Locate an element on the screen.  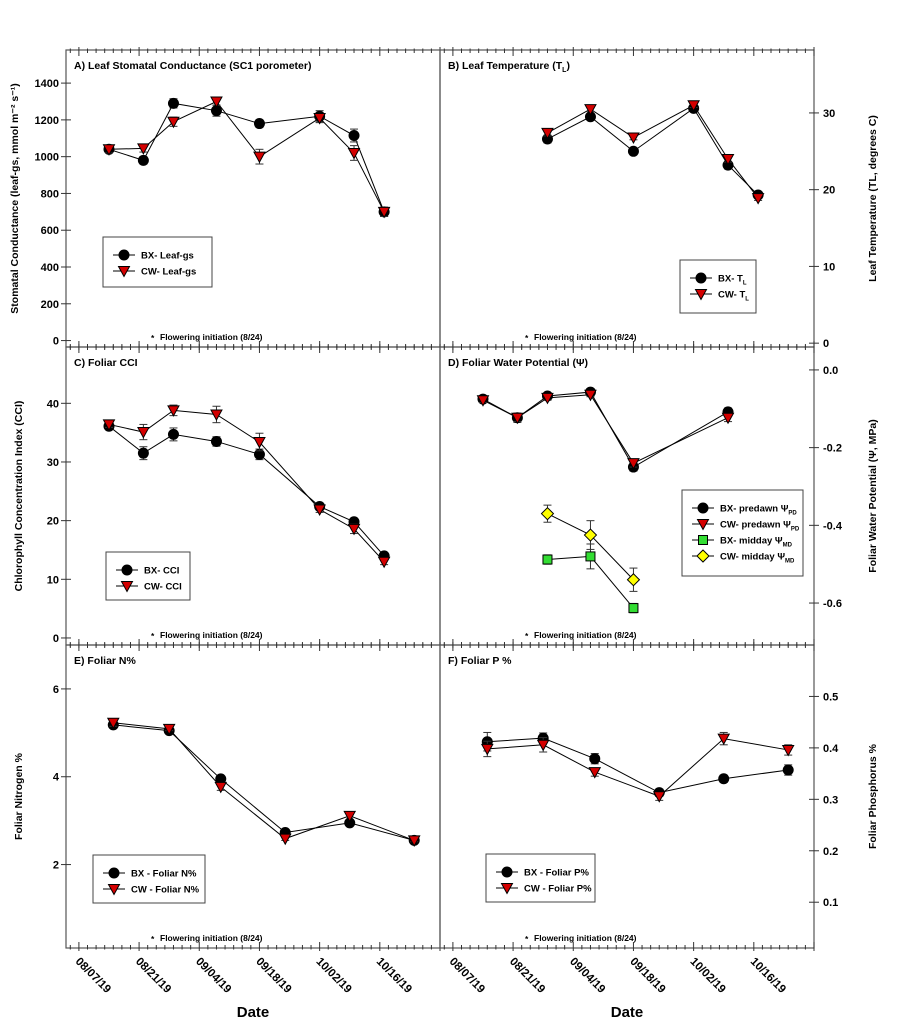
y-tick-label: 2 is located at coordinates (56, 866).